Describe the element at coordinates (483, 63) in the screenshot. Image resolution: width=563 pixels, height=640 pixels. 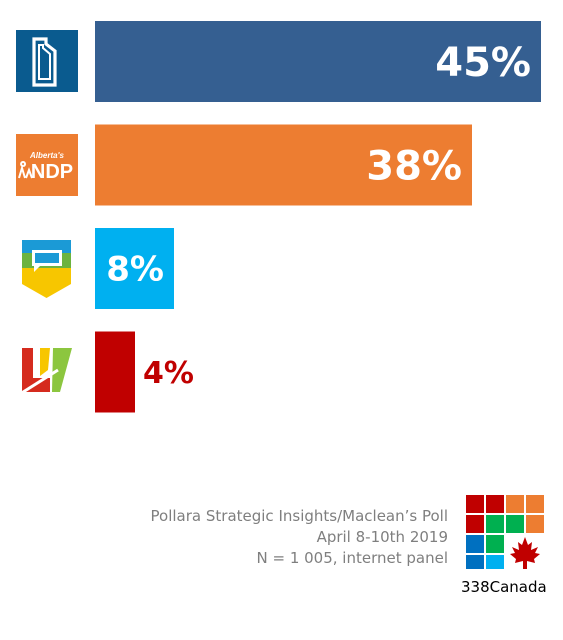
I see `bar-value-label: 45%` at that location.